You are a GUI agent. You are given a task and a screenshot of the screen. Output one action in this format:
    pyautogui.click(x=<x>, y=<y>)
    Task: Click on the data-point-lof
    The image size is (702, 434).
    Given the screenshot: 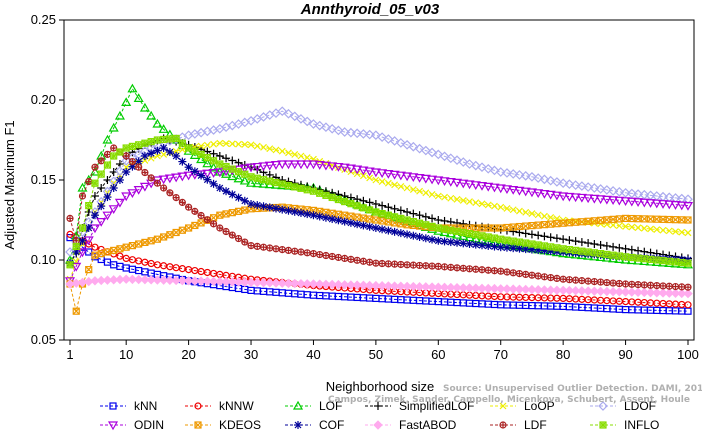 What is the action you would take?
    pyautogui.click(x=144, y=107)
    